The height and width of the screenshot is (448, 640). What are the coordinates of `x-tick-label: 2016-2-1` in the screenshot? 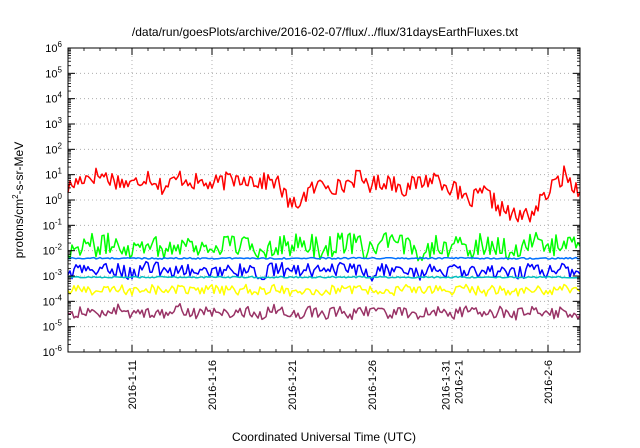 It's located at (460, 382).